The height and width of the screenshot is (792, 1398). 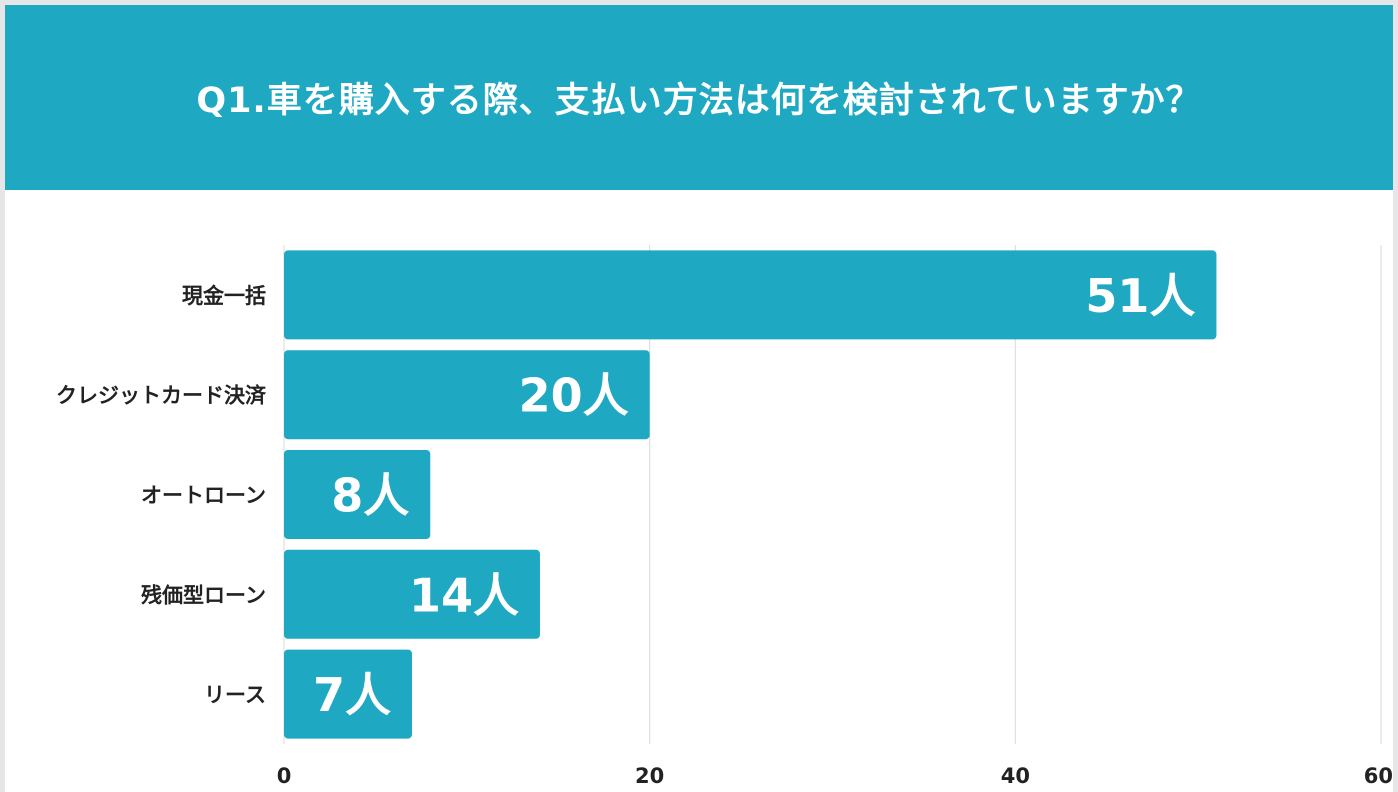 I want to click on category-label-2: オートローン, so click(x=203, y=496).